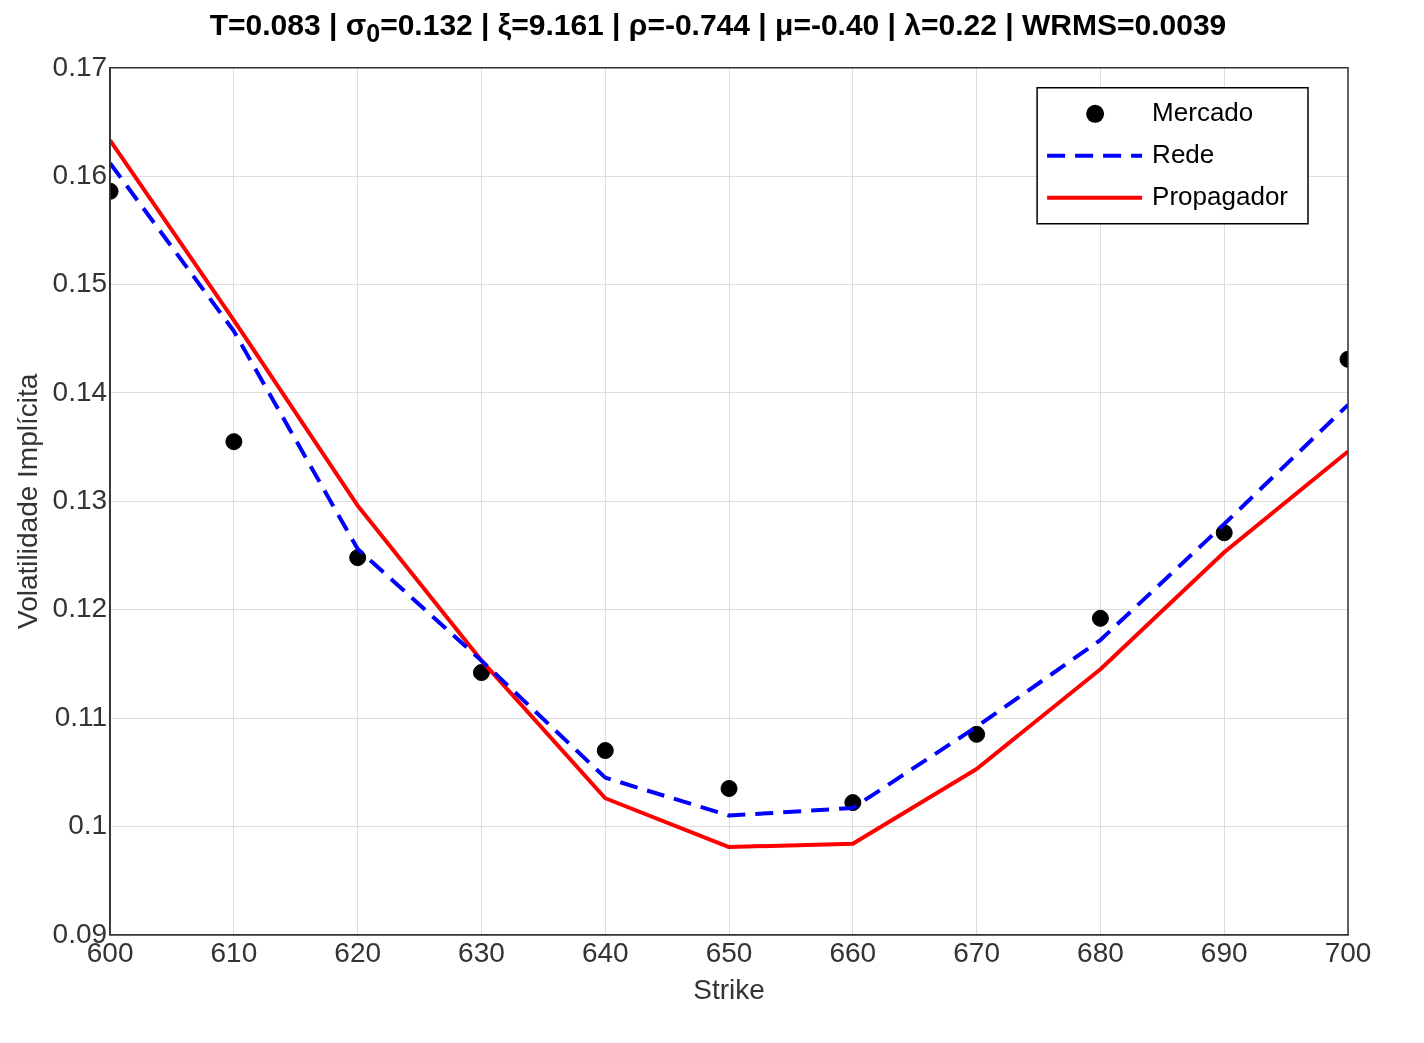  I want to click on x-tick-label: 690, so click(1224, 953).